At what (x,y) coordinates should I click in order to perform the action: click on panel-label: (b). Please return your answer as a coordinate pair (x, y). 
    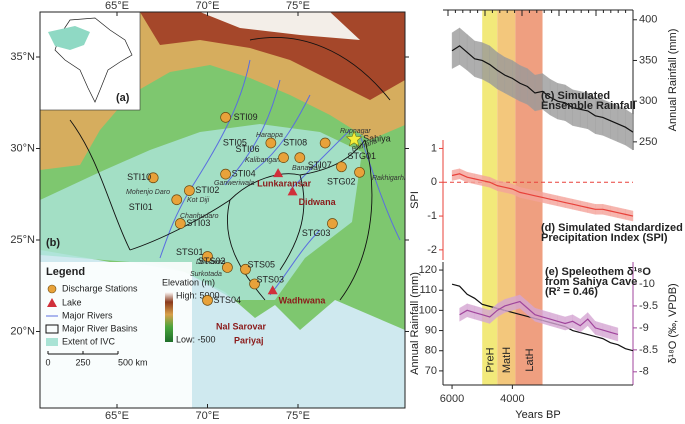
    Looking at the image, I should click on (53, 243).